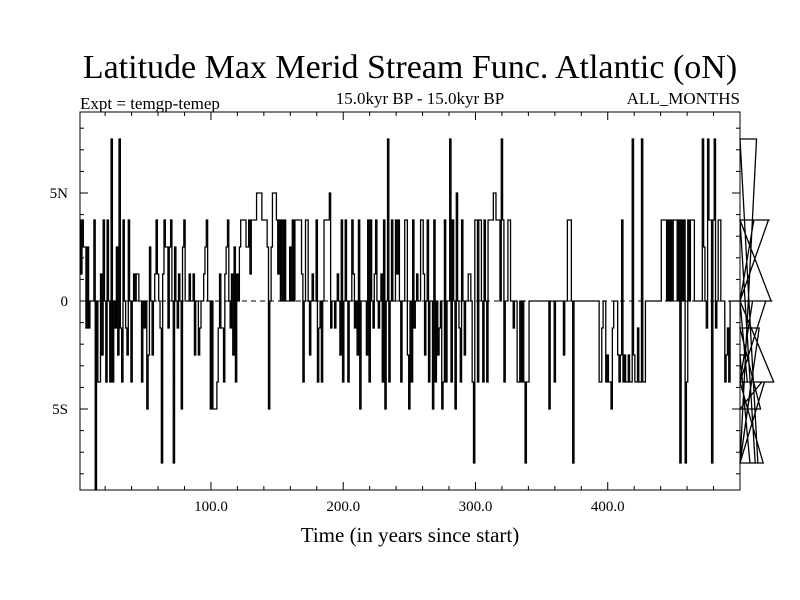 The width and height of the screenshot is (800, 600). Describe the element at coordinates (410, 535) in the screenshot. I see `x-axis-label: Time (in years since start)` at that location.